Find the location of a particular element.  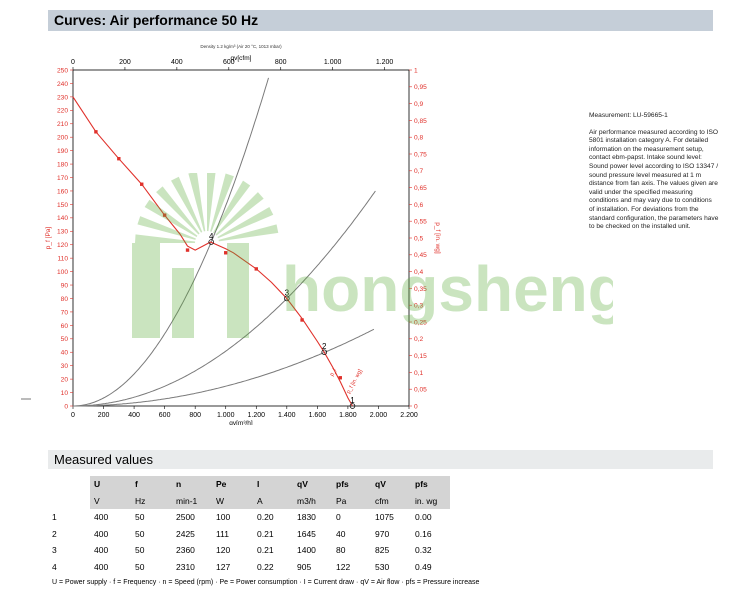

table-cell: 127 is located at coordinates (223, 566).